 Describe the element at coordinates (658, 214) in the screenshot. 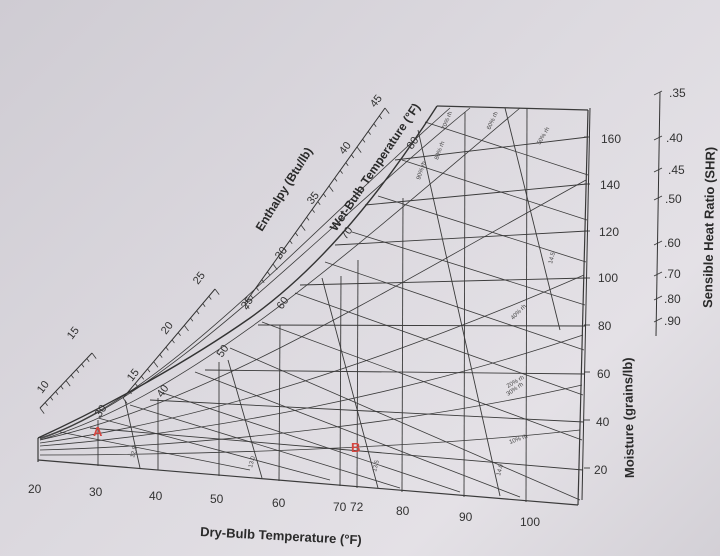

I see `shr-scale-line` at that location.